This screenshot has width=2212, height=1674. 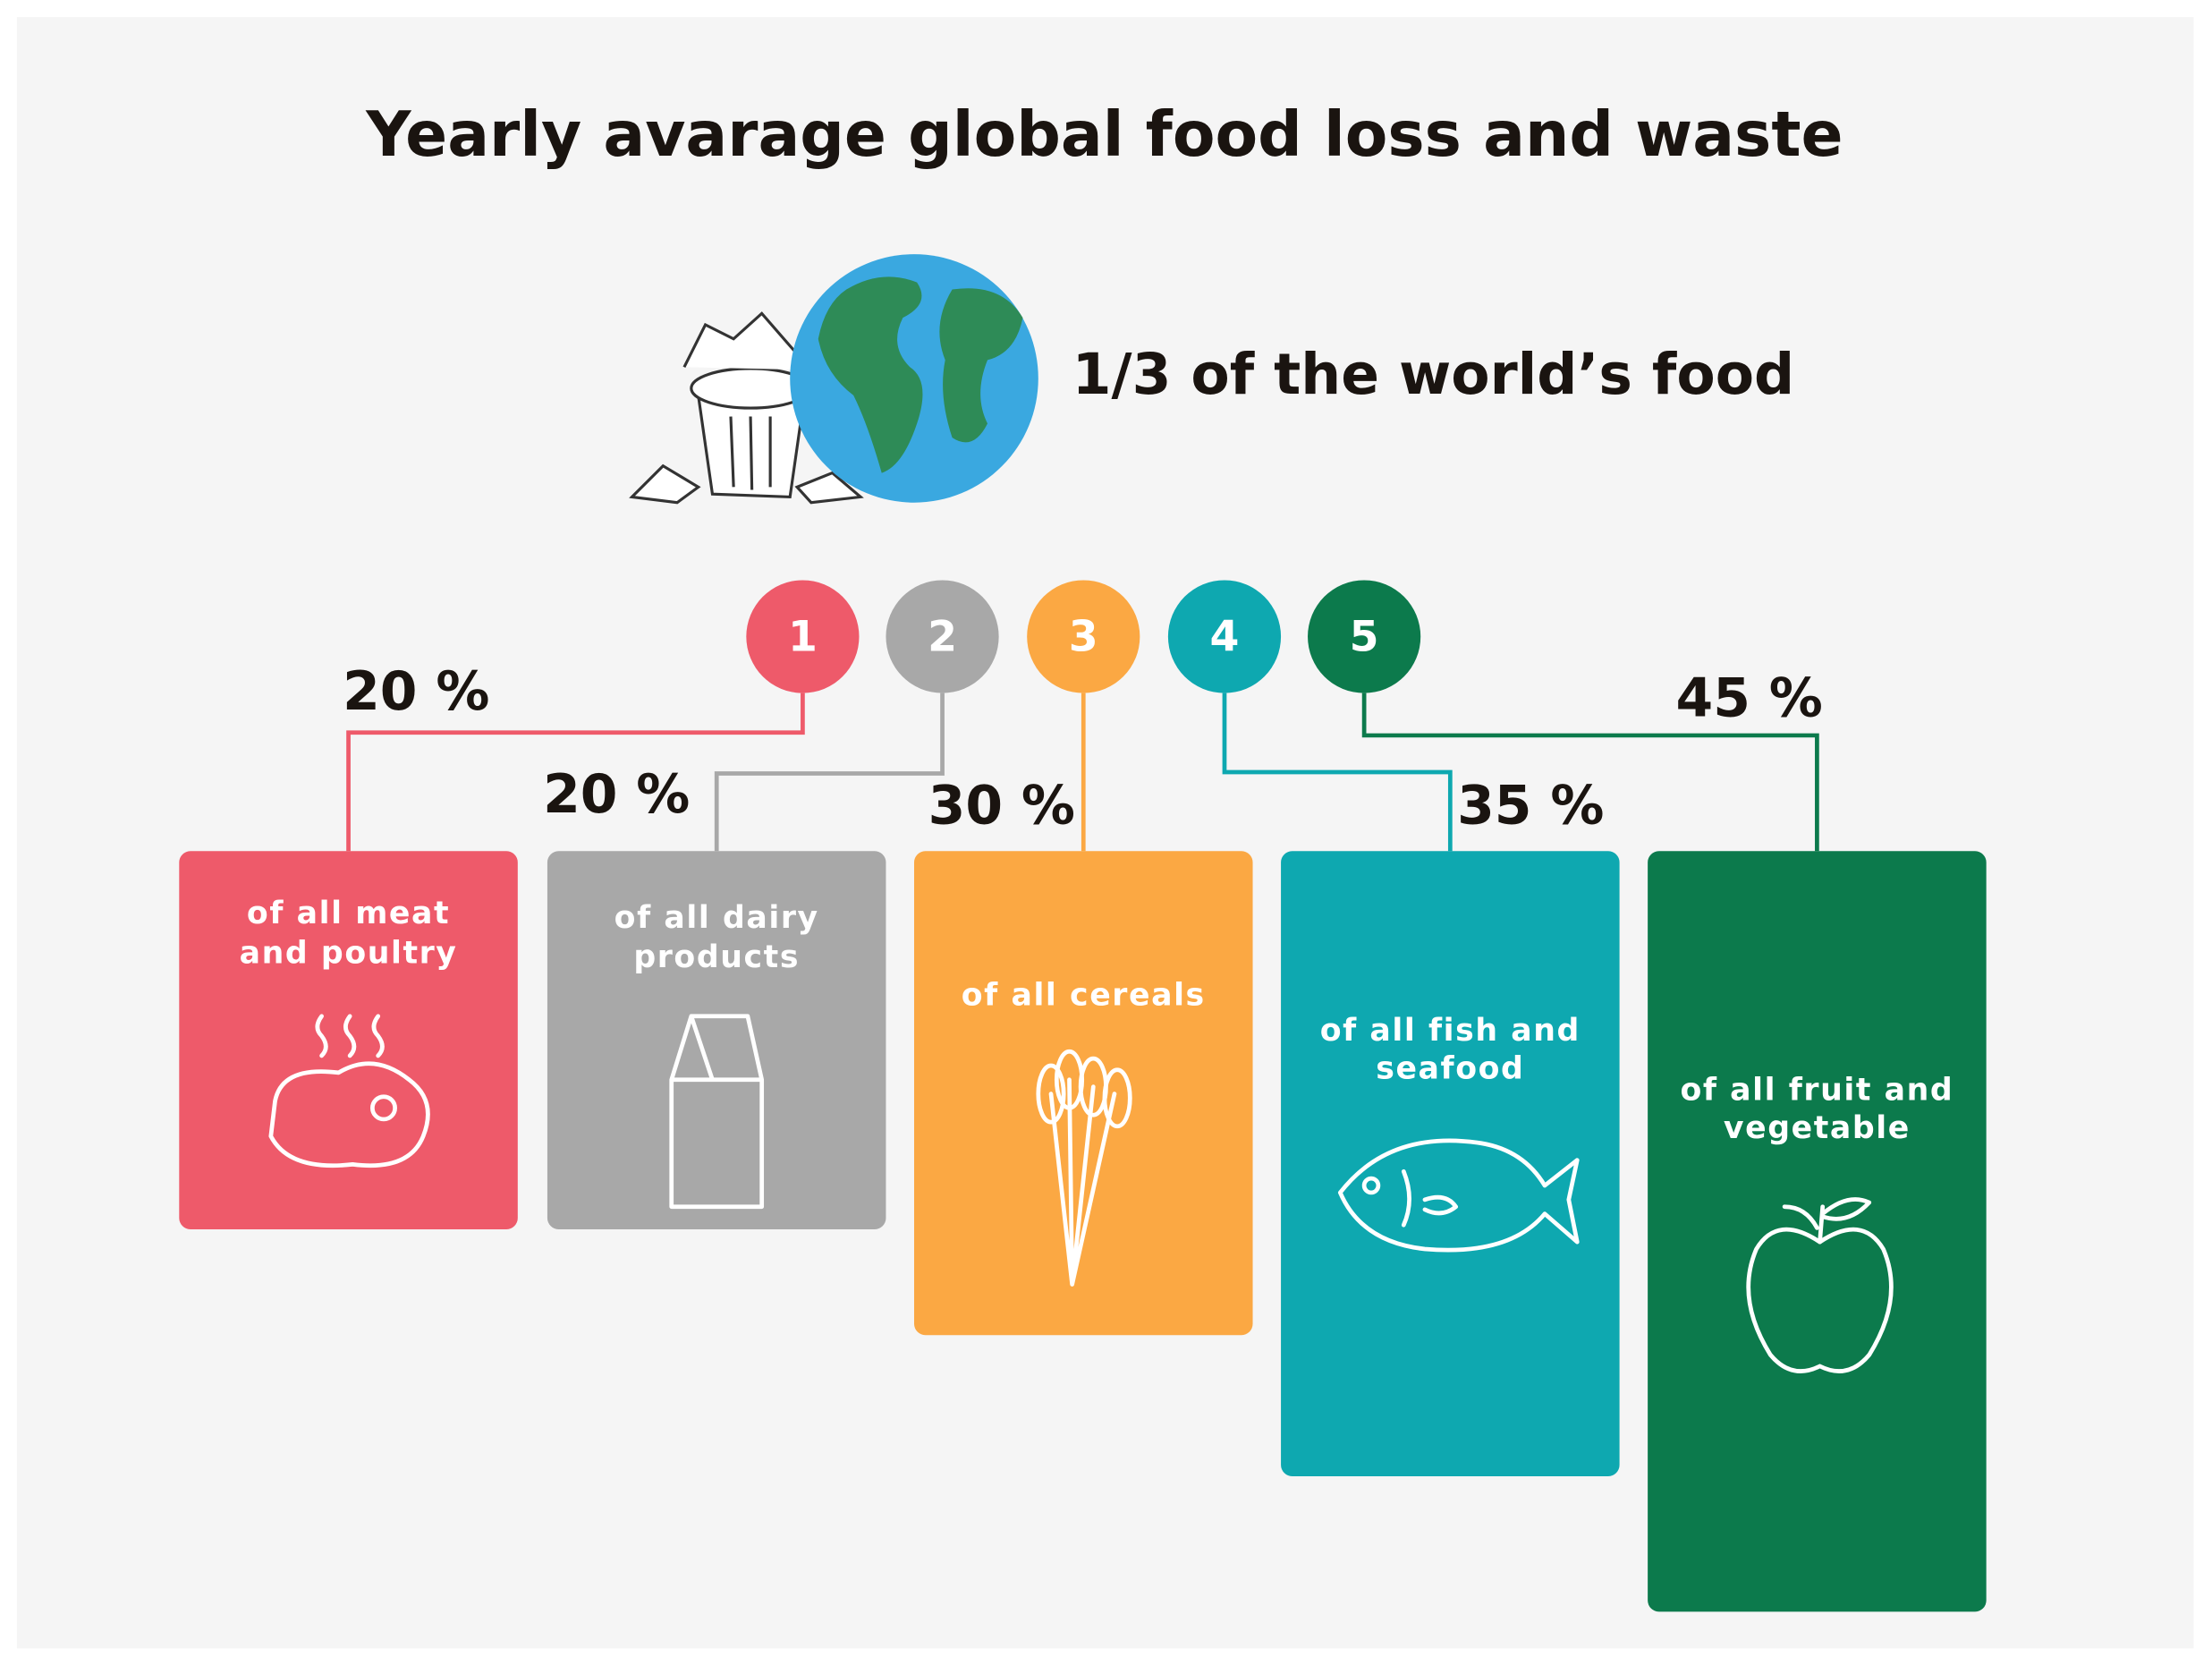 I want to click on number-label: 3, so click(x=1083, y=637).